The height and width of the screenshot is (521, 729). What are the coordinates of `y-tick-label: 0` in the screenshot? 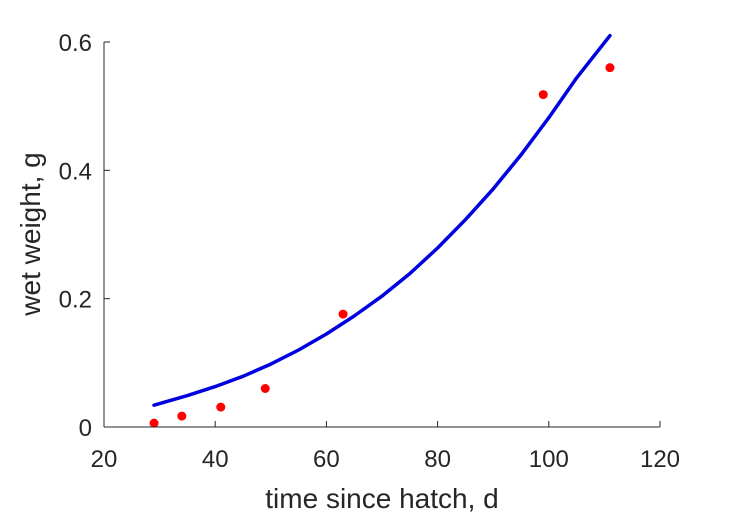 It's located at (85, 428).